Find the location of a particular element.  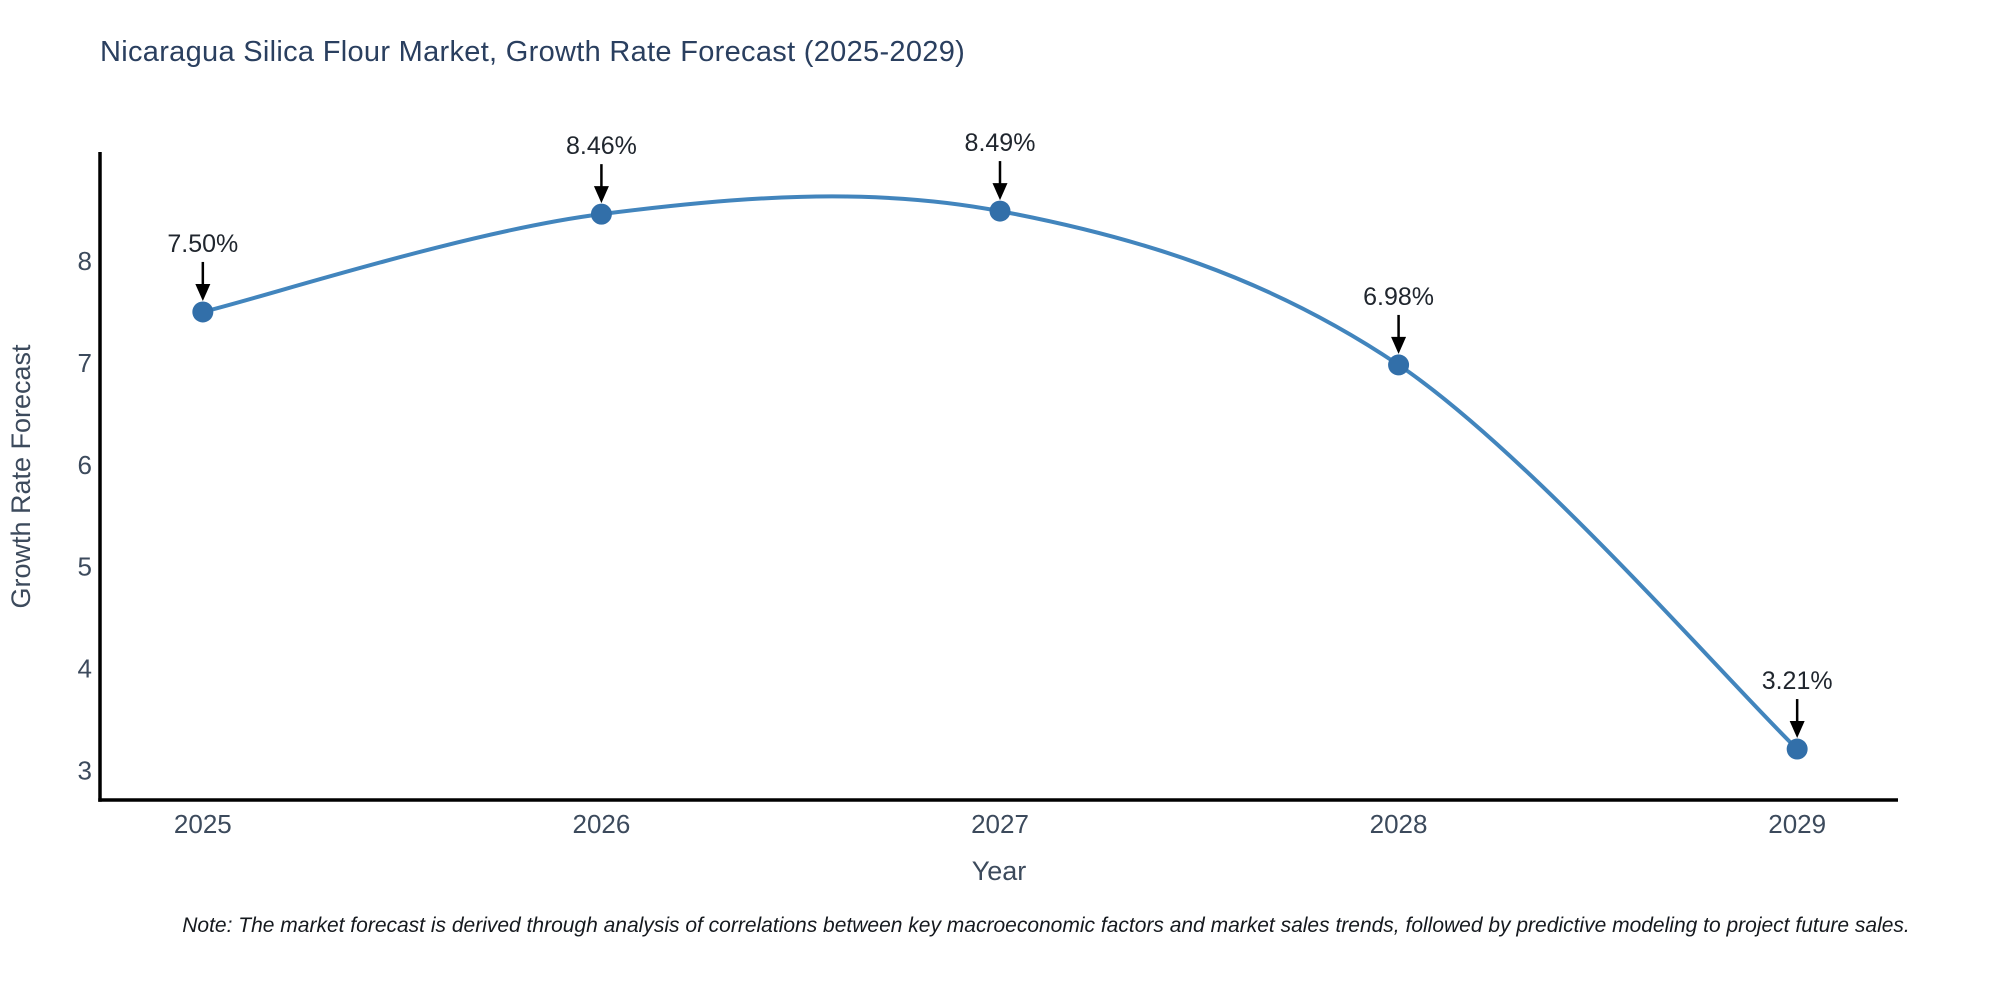

y-tick-label: 8 is located at coordinates (85, 261).